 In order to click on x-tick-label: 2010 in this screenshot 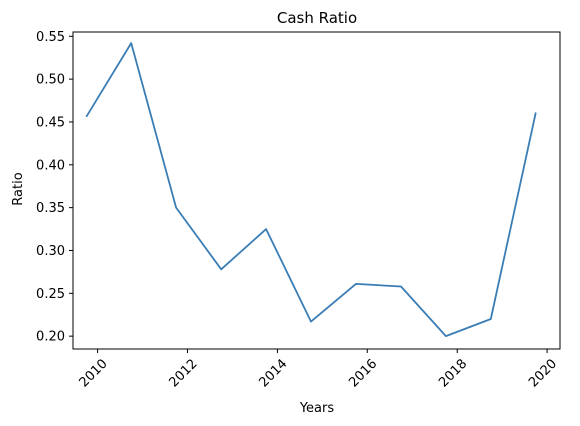, I will do `click(94, 373)`.